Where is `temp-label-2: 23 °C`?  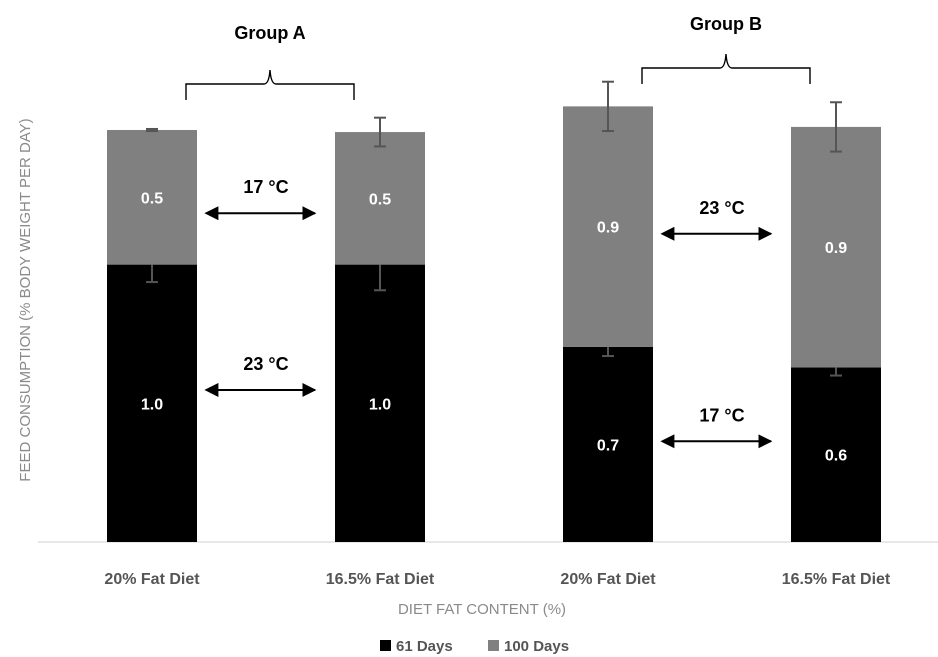 temp-label-2: 23 °C is located at coordinates (721, 208).